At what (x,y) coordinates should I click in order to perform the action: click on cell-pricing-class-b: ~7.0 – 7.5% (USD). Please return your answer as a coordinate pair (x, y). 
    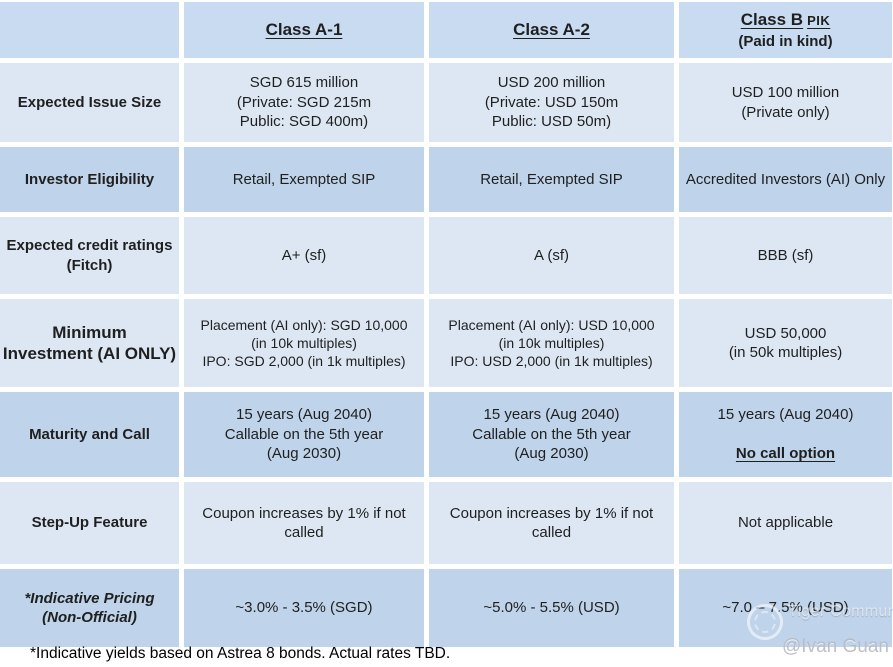
    Looking at the image, I should click on (785, 608).